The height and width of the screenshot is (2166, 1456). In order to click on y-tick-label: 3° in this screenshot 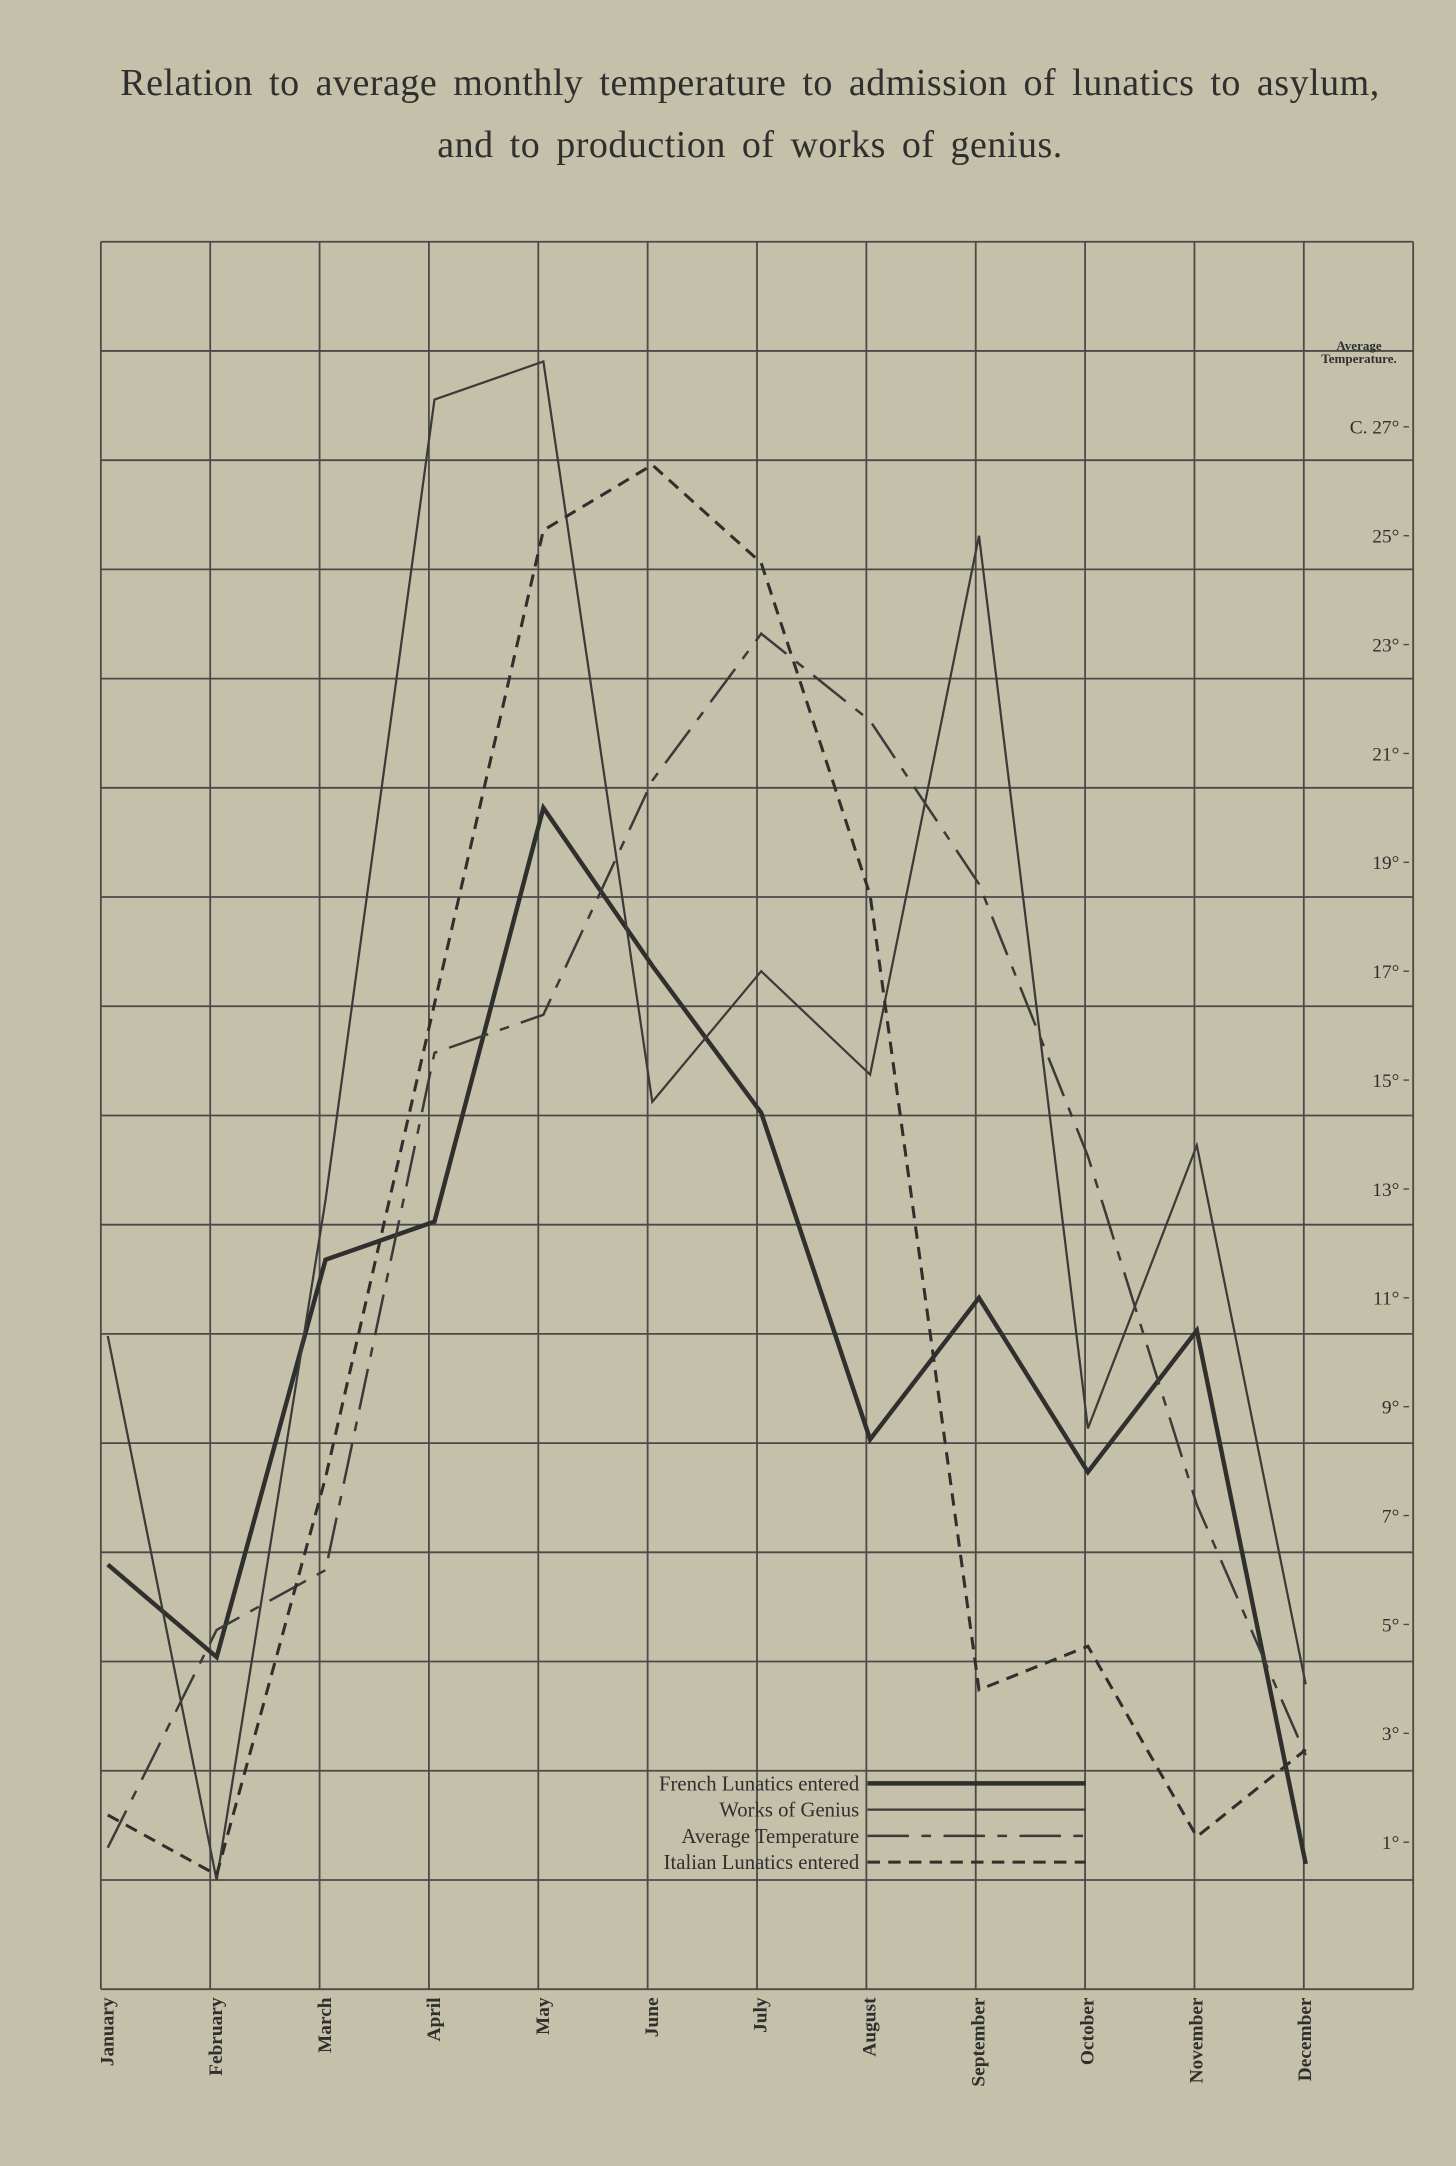, I will do `click(1390, 1734)`.